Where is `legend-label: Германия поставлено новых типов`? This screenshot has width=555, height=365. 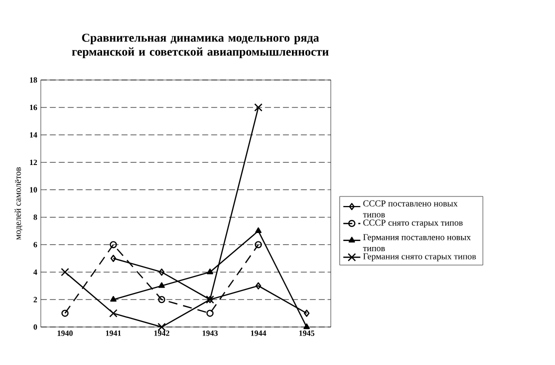
legend-label: Германия поставлено новых типов is located at coordinates (417, 243).